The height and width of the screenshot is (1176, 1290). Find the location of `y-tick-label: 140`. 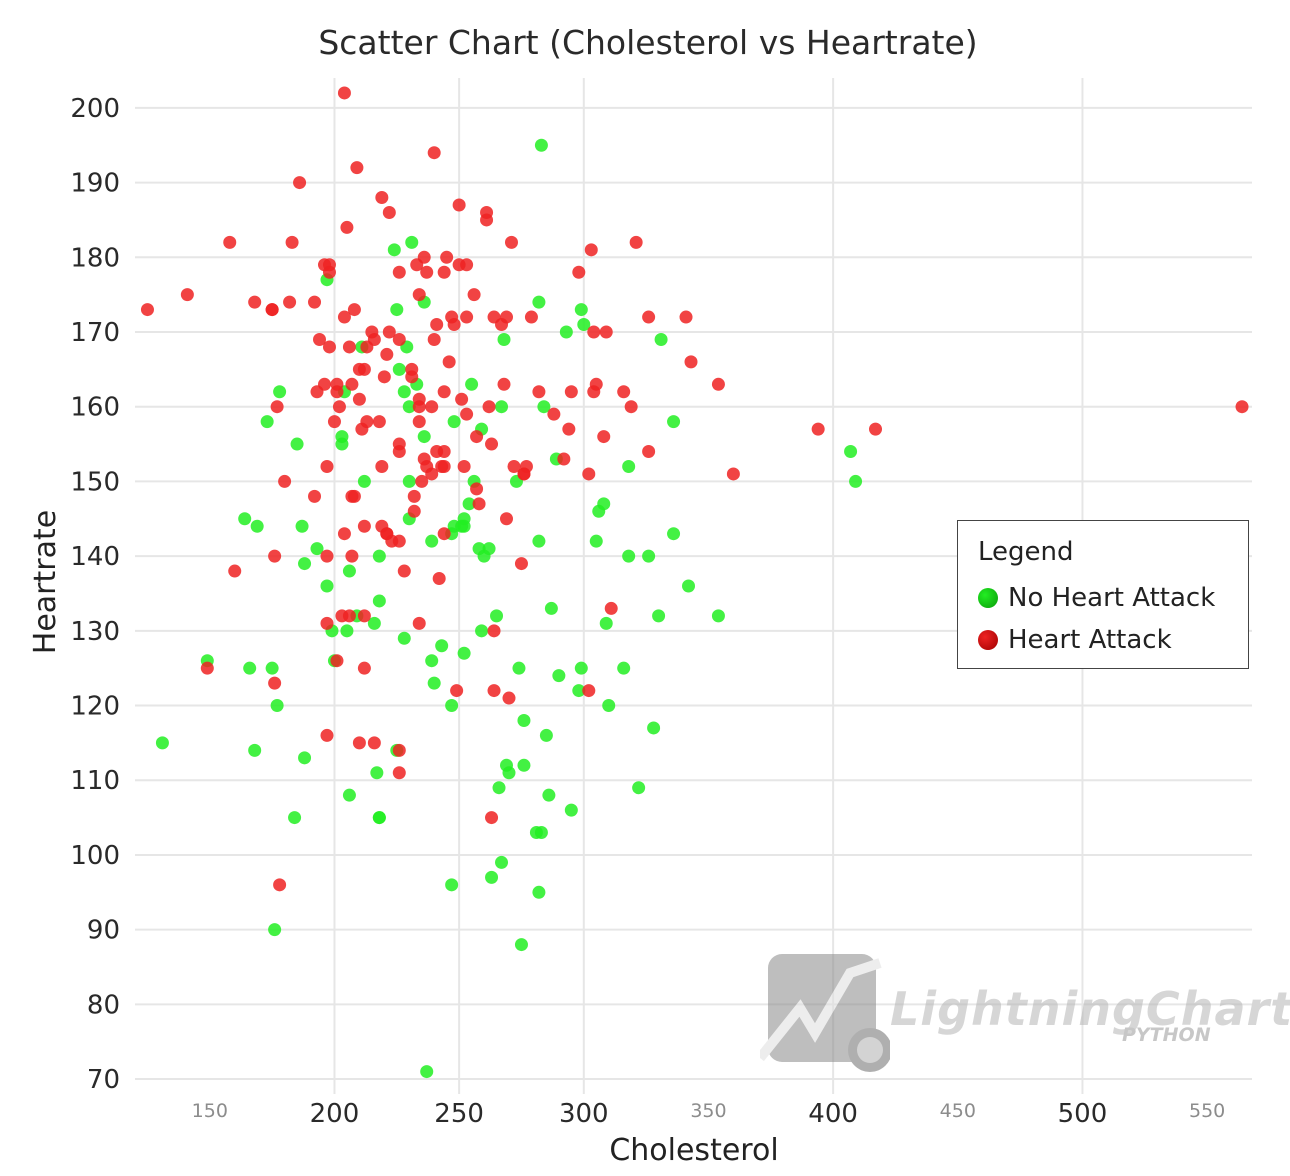

y-tick-label: 140 is located at coordinates (95, 557).